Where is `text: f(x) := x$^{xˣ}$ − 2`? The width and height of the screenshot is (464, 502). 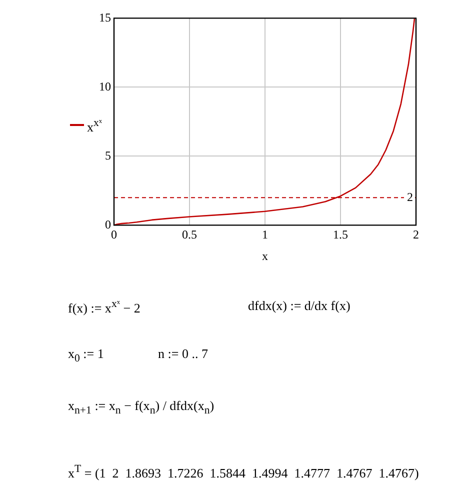 text: f(x) := x$^{xˣ}$ − 2 is located at coordinates (104, 307).